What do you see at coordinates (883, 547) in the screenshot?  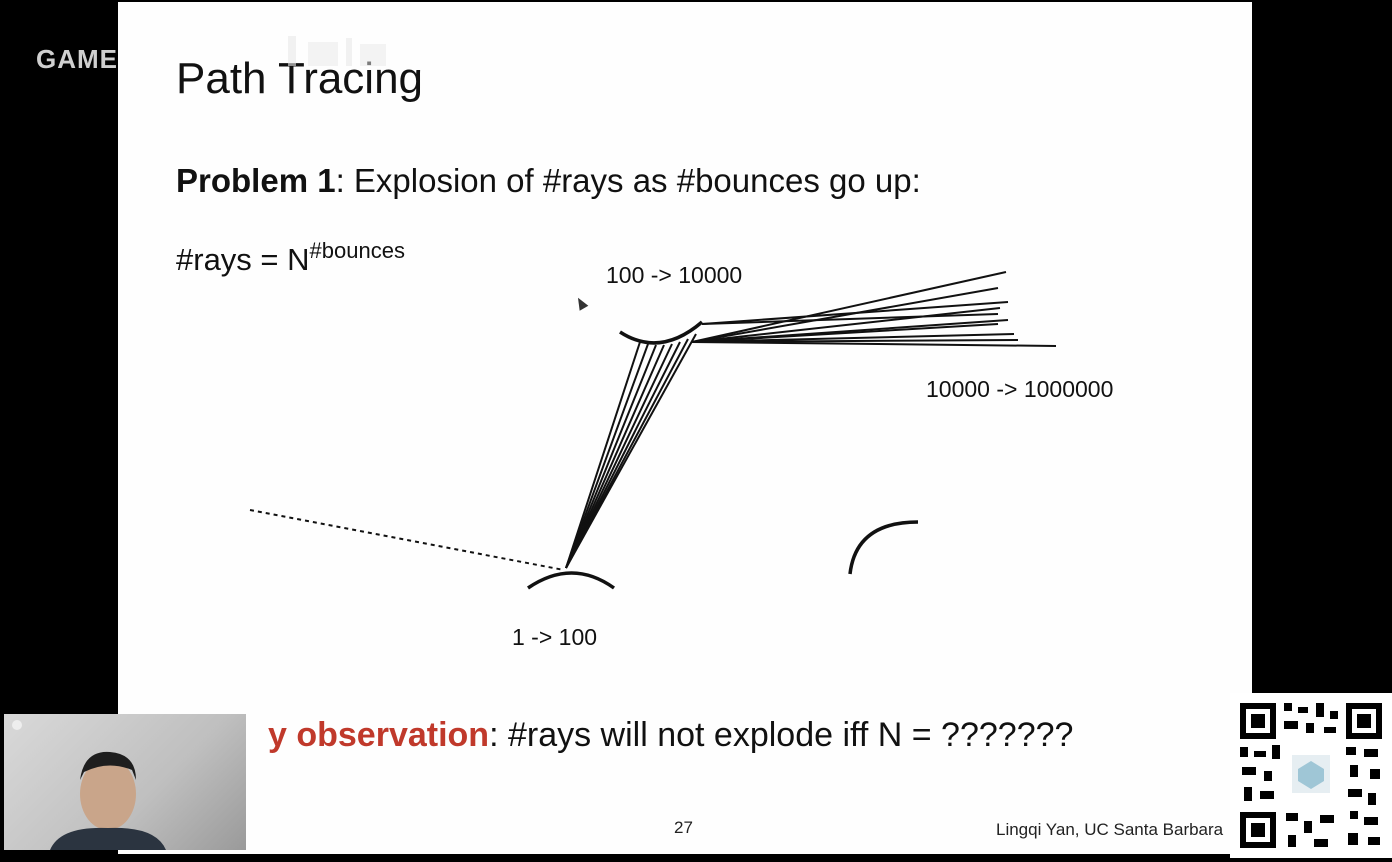 I see `surface-arc-right` at bounding box center [883, 547].